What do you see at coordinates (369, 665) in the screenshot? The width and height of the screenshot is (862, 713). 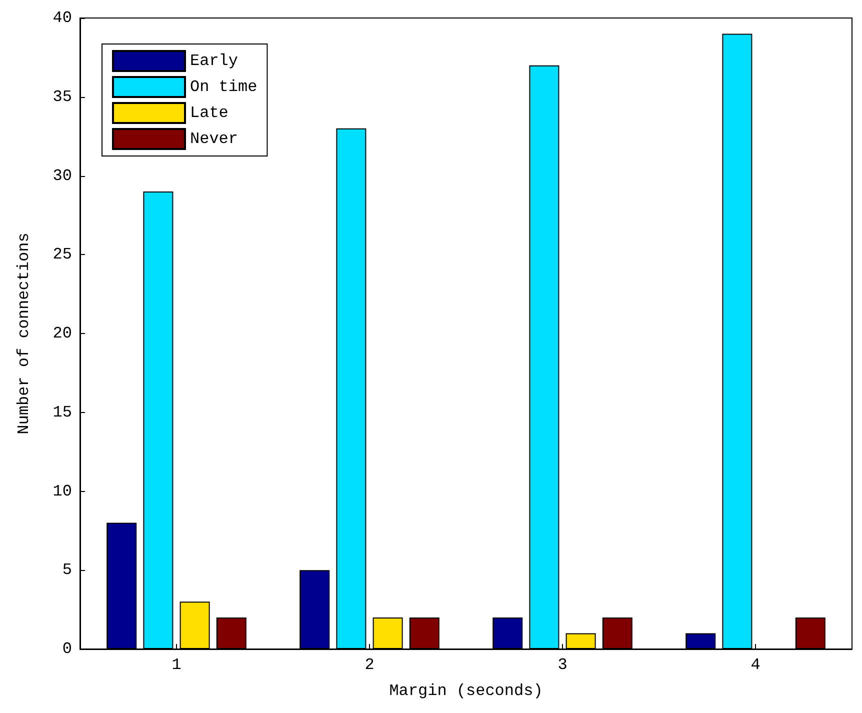 I see `x-tick-label: 2` at bounding box center [369, 665].